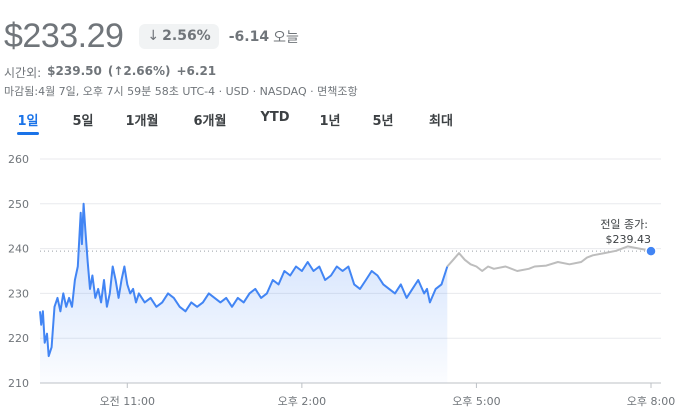 Image resolution: width=682 pixels, height=417 pixels. What do you see at coordinates (18, 383) in the screenshot?
I see `y-tick-label: 210` at bounding box center [18, 383].